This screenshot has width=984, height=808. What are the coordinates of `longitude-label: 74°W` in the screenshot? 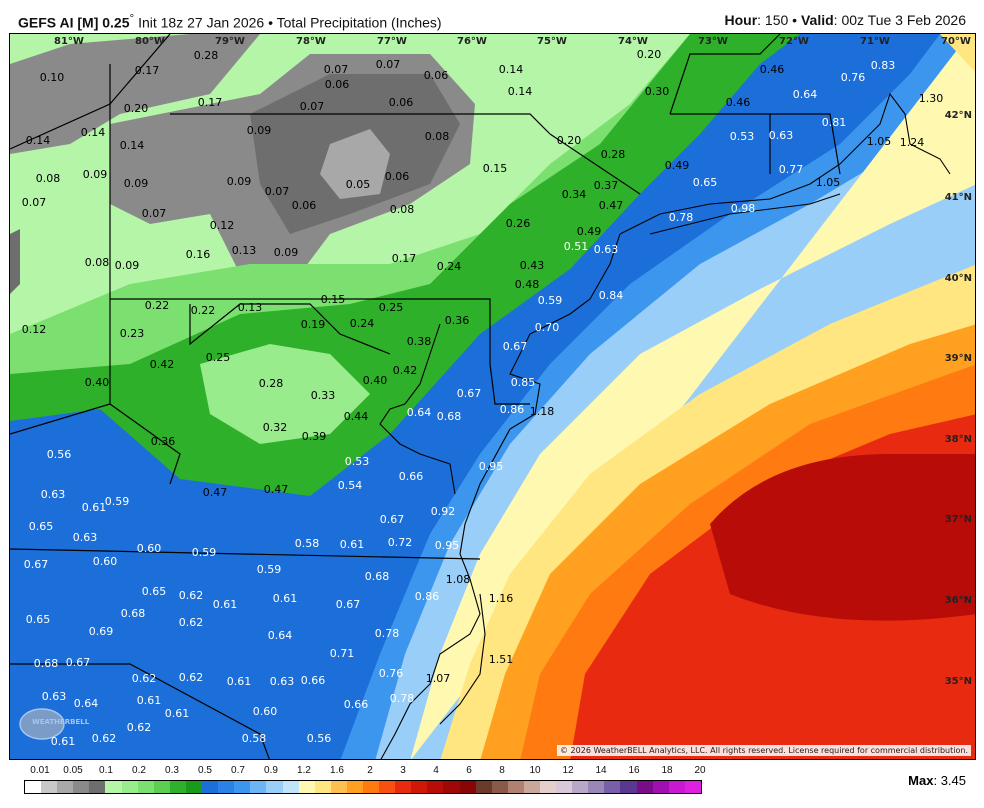 It's located at (633, 41).